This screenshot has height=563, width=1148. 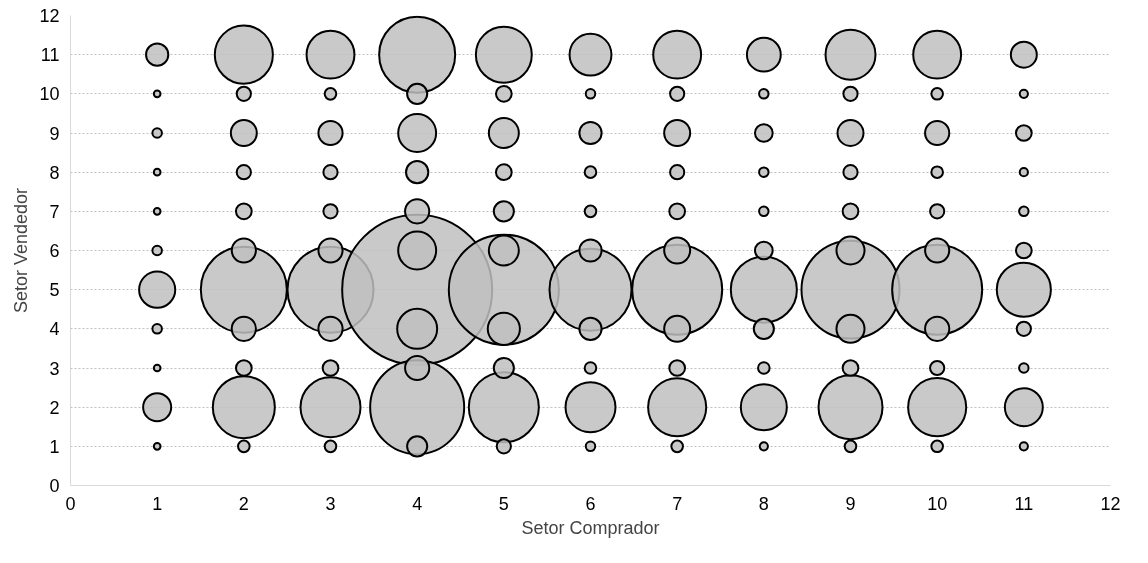 What do you see at coordinates (54, 251) in the screenshot?
I see `y-tick-label: 6` at bounding box center [54, 251].